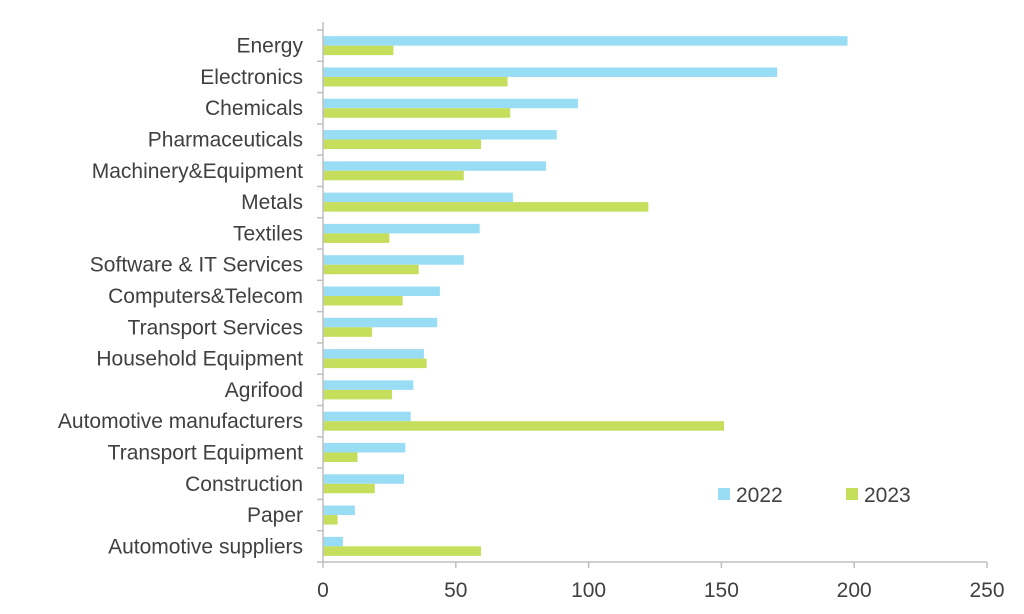 Image resolution: width=1024 pixels, height=614 pixels. Describe the element at coordinates (264, 390) in the screenshot. I see `category-label: Agrifood` at that location.